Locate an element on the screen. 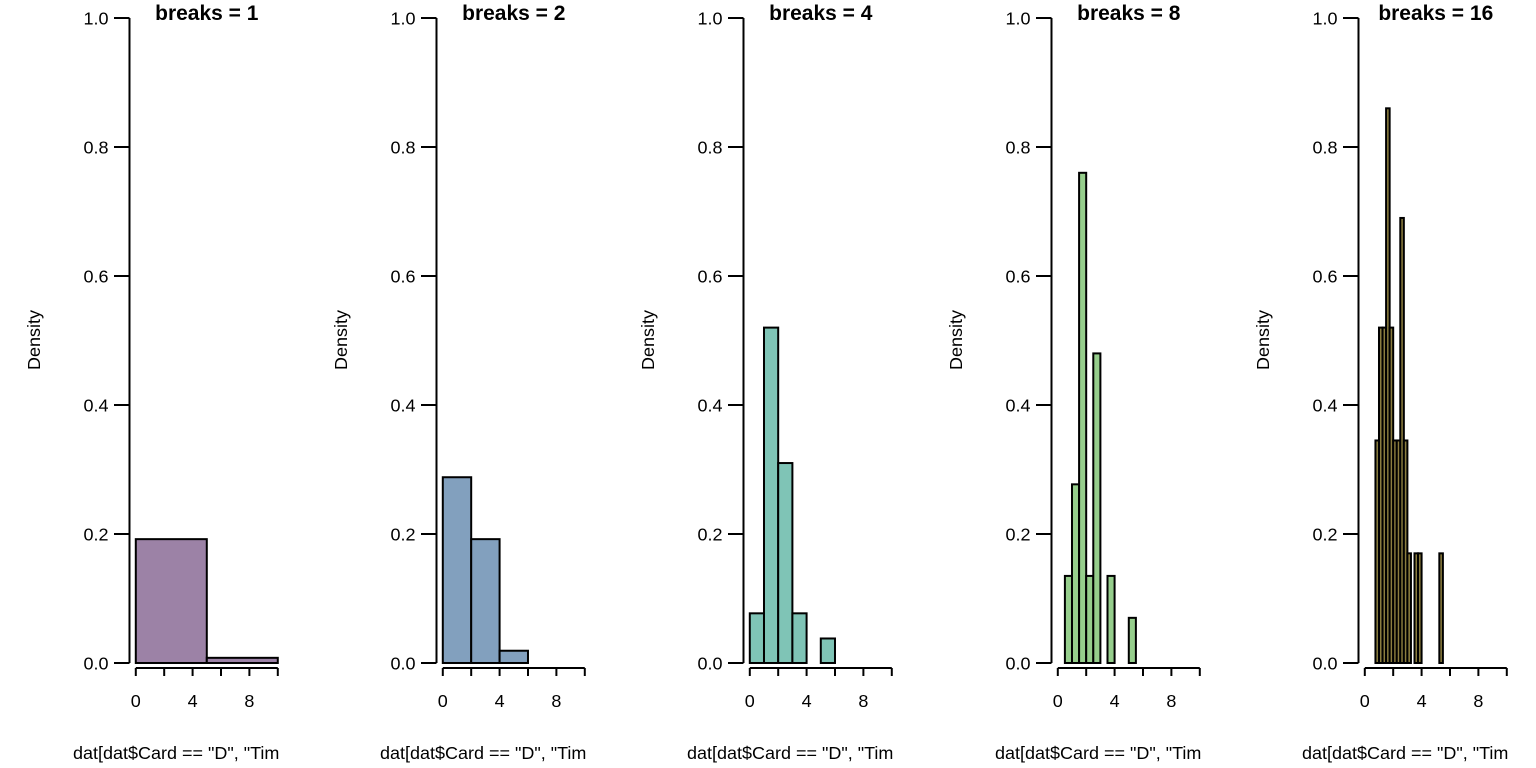  panel-title: breaks = 8 is located at coordinates (1129, 13).